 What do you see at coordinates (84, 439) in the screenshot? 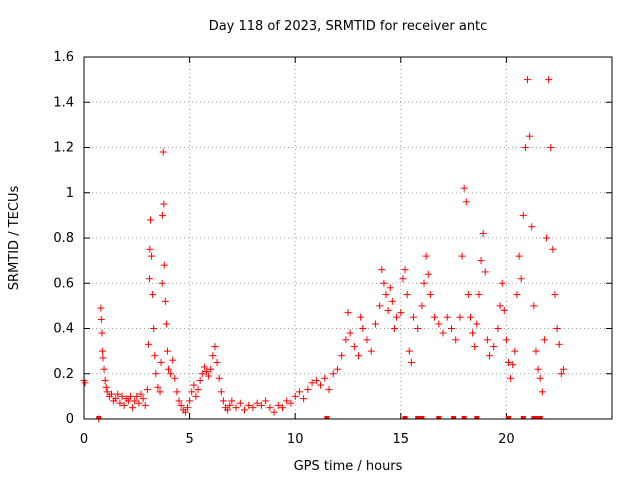
I see `x-tick-label: 0` at bounding box center [84, 439].